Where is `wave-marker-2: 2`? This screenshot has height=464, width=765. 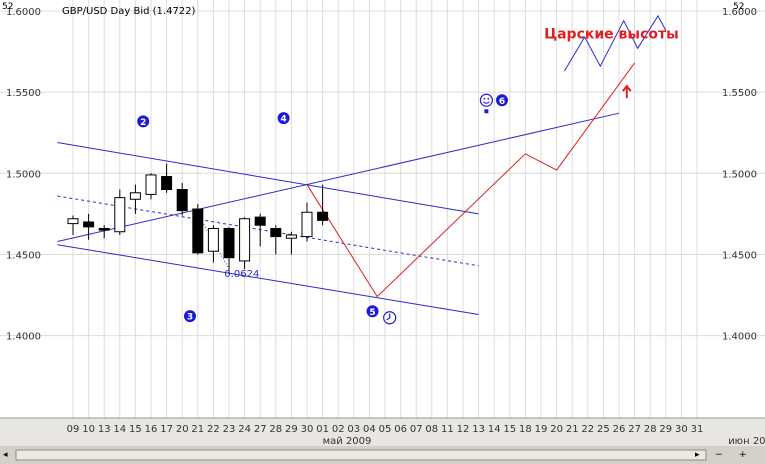 wave-marker-2: 2 is located at coordinates (143, 121).